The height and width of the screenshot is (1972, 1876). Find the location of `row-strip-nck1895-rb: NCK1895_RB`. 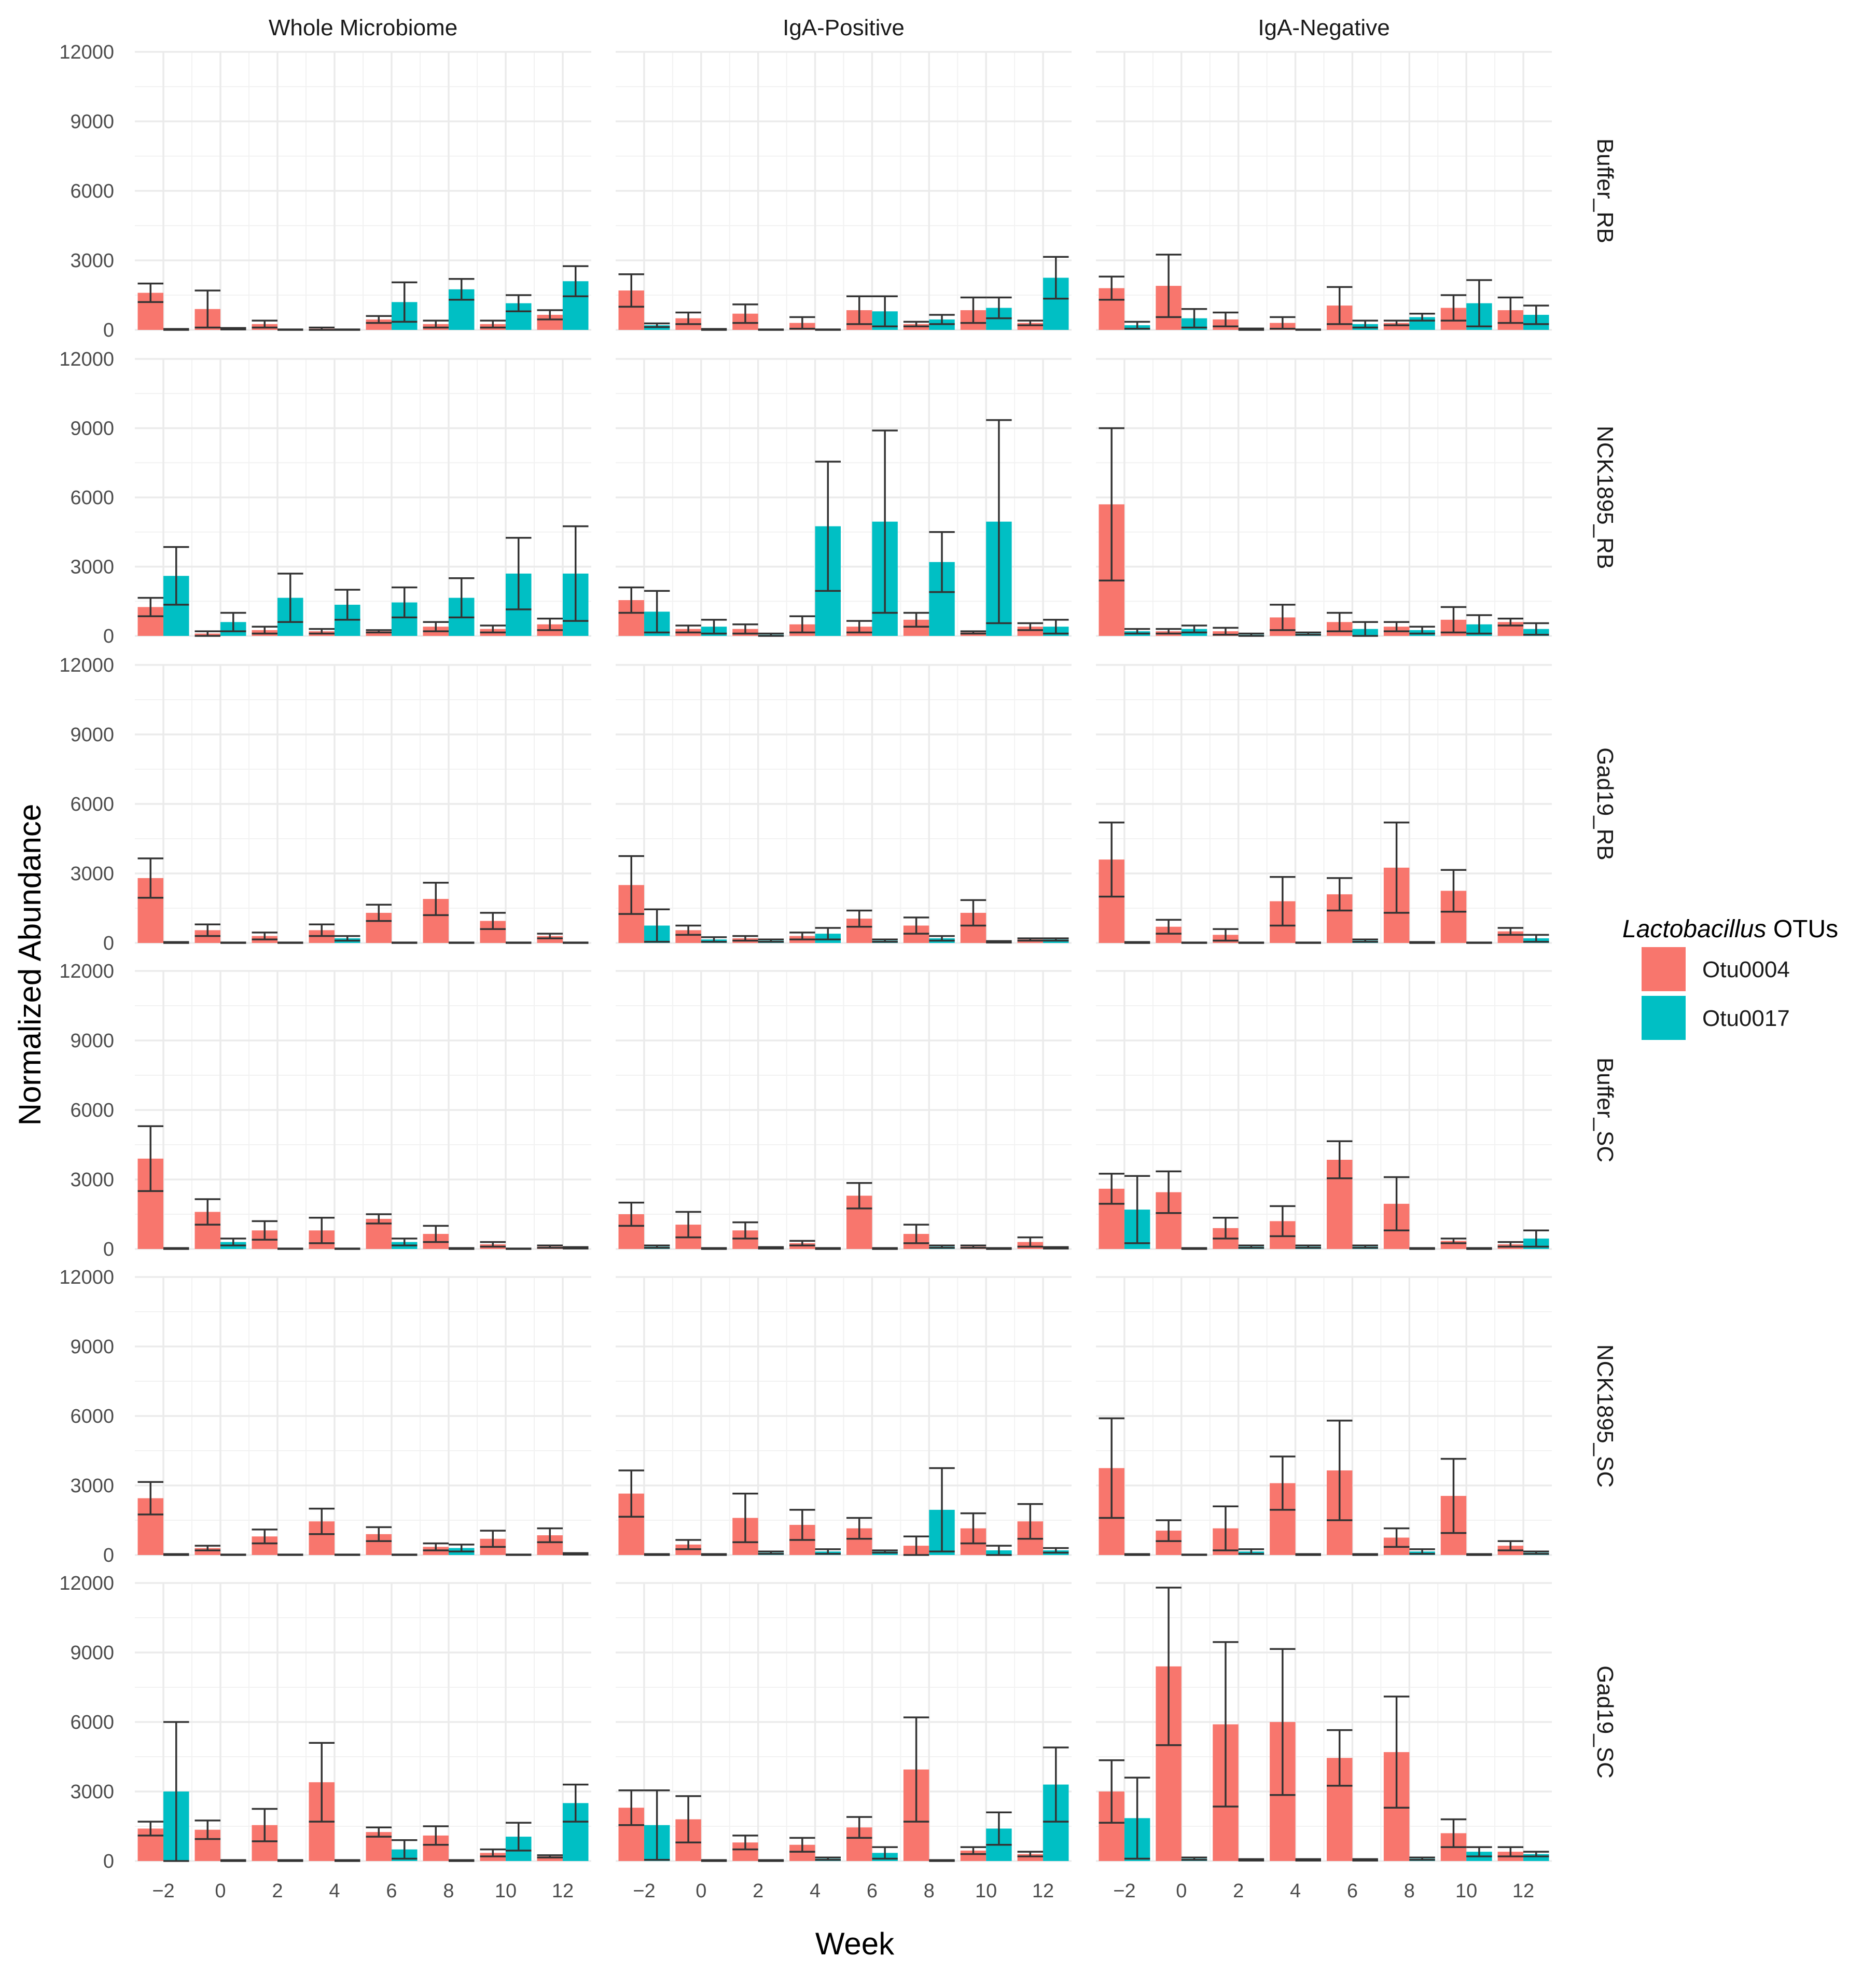

row-strip-nck1895-rb: NCK1895_RB is located at coordinates (1605, 497).